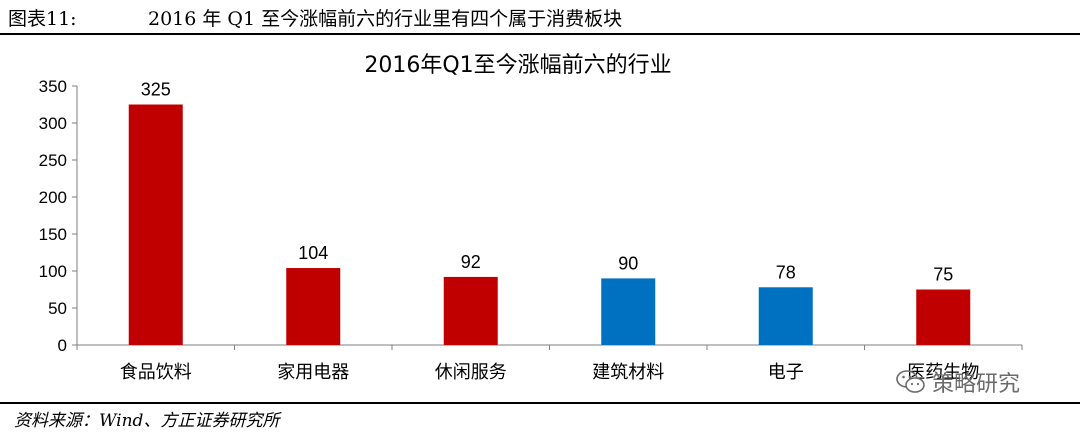  Describe the element at coordinates (943, 372) in the screenshot. I see `category-label: 医药生物` at that location.